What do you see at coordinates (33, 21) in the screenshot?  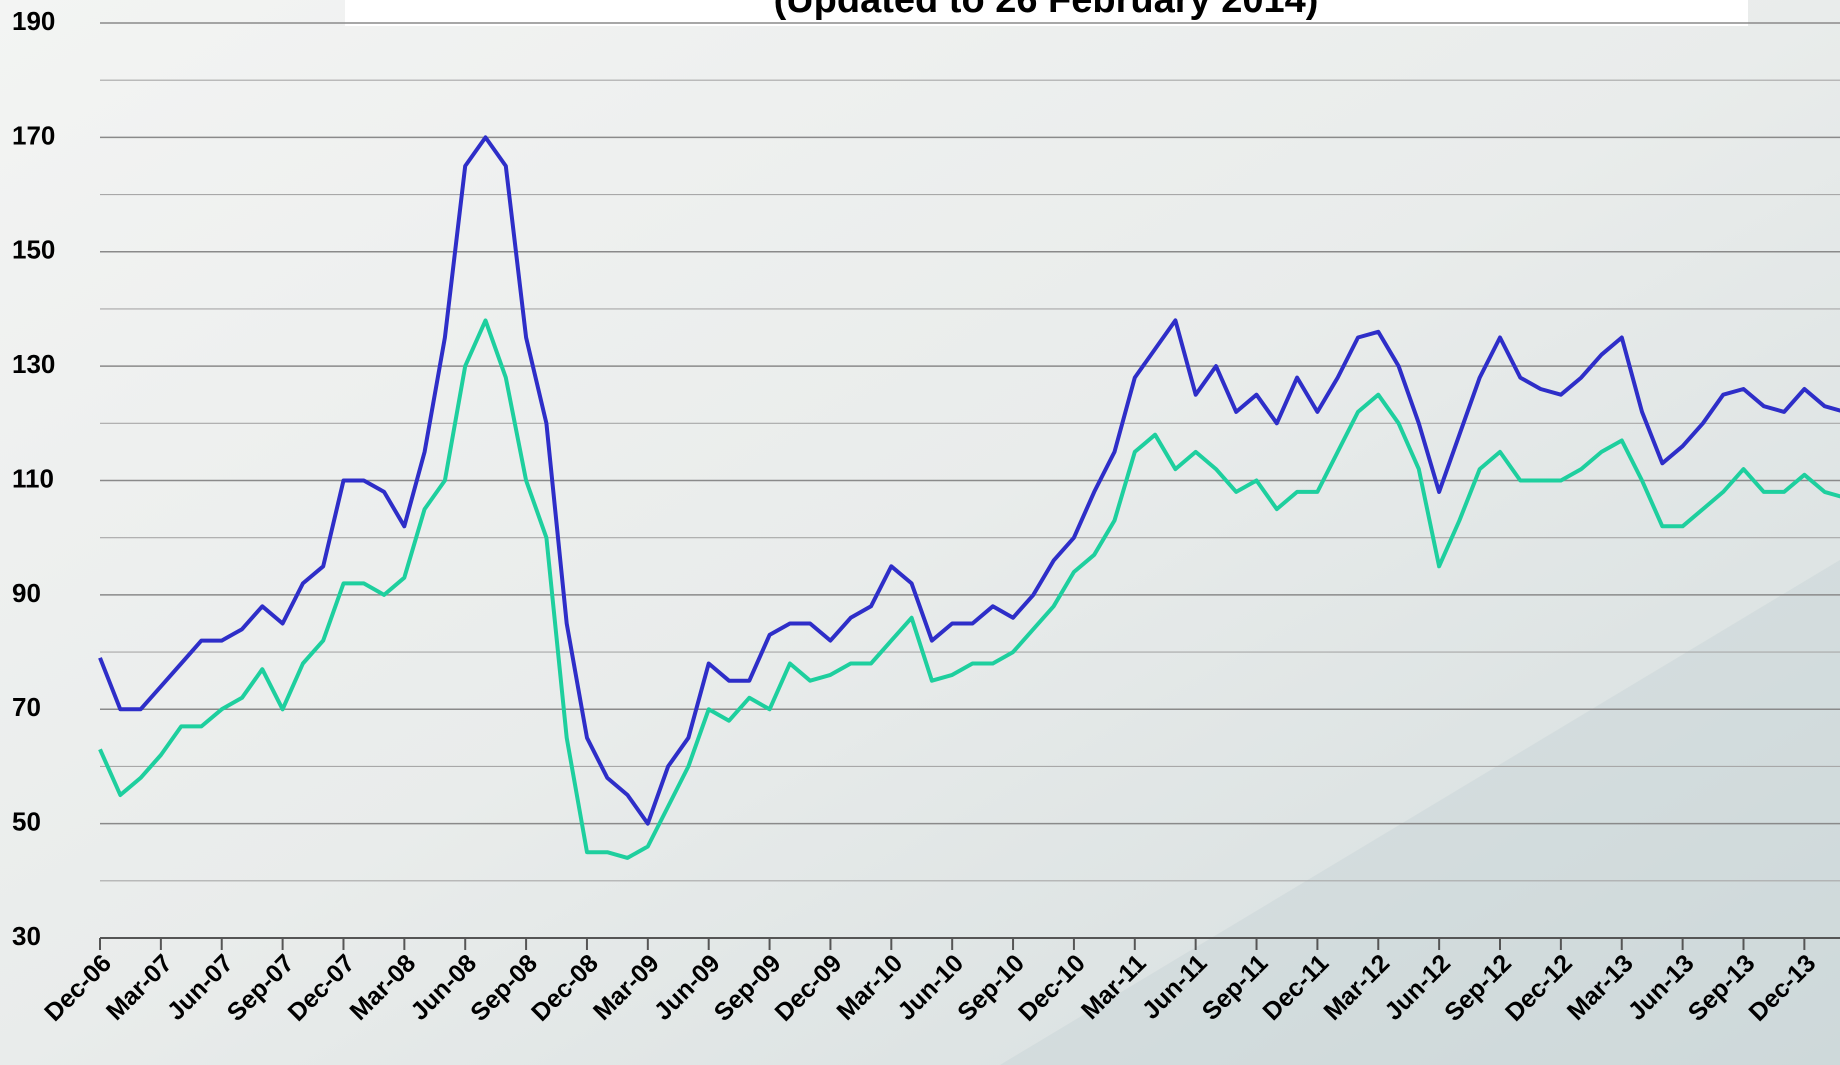 I see `y-tick-label: 190` at bounding box center [33, 21].